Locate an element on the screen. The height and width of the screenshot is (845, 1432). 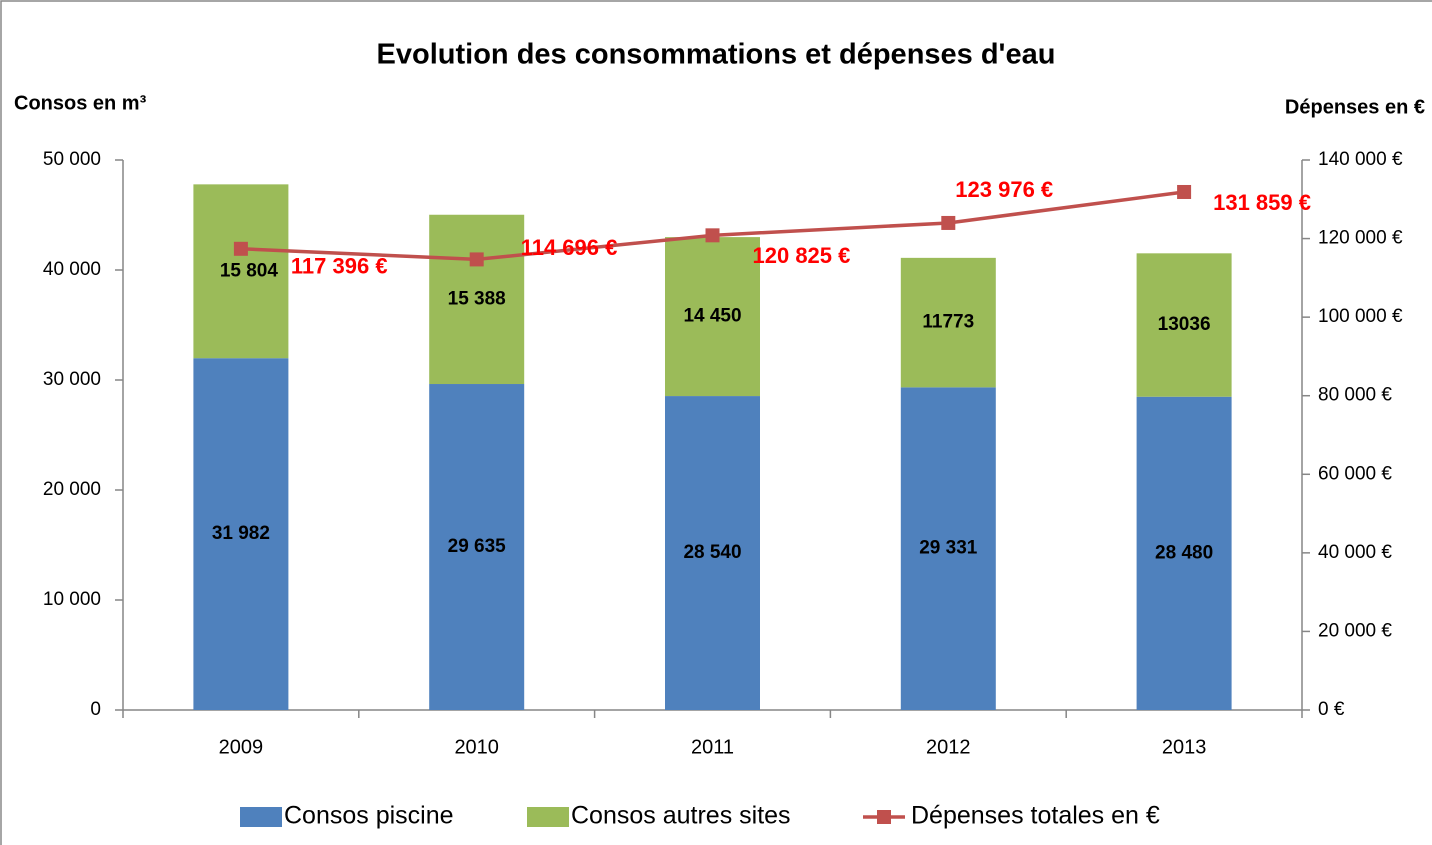
x-tick-label: 2009 is located at coordinates (241, 747).